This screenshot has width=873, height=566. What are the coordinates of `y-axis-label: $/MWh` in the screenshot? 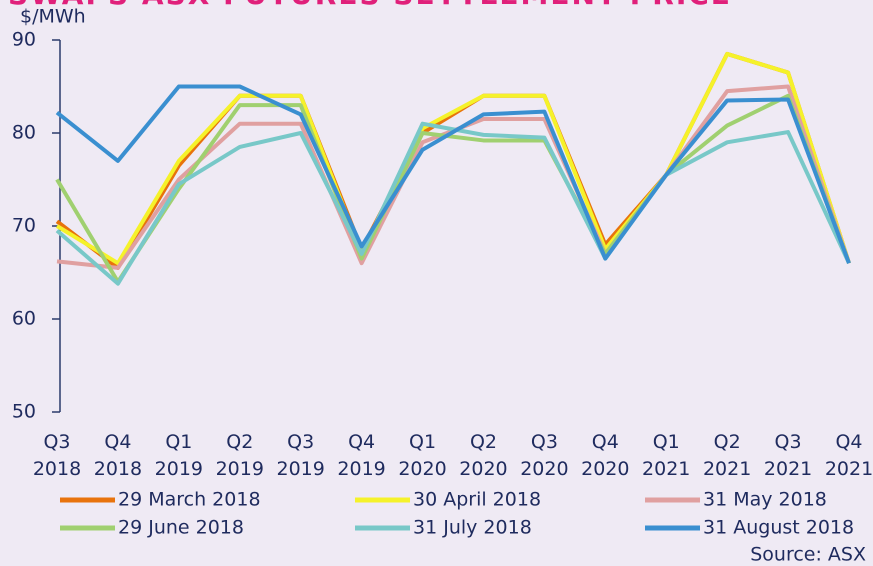 It's located at (53, 17).